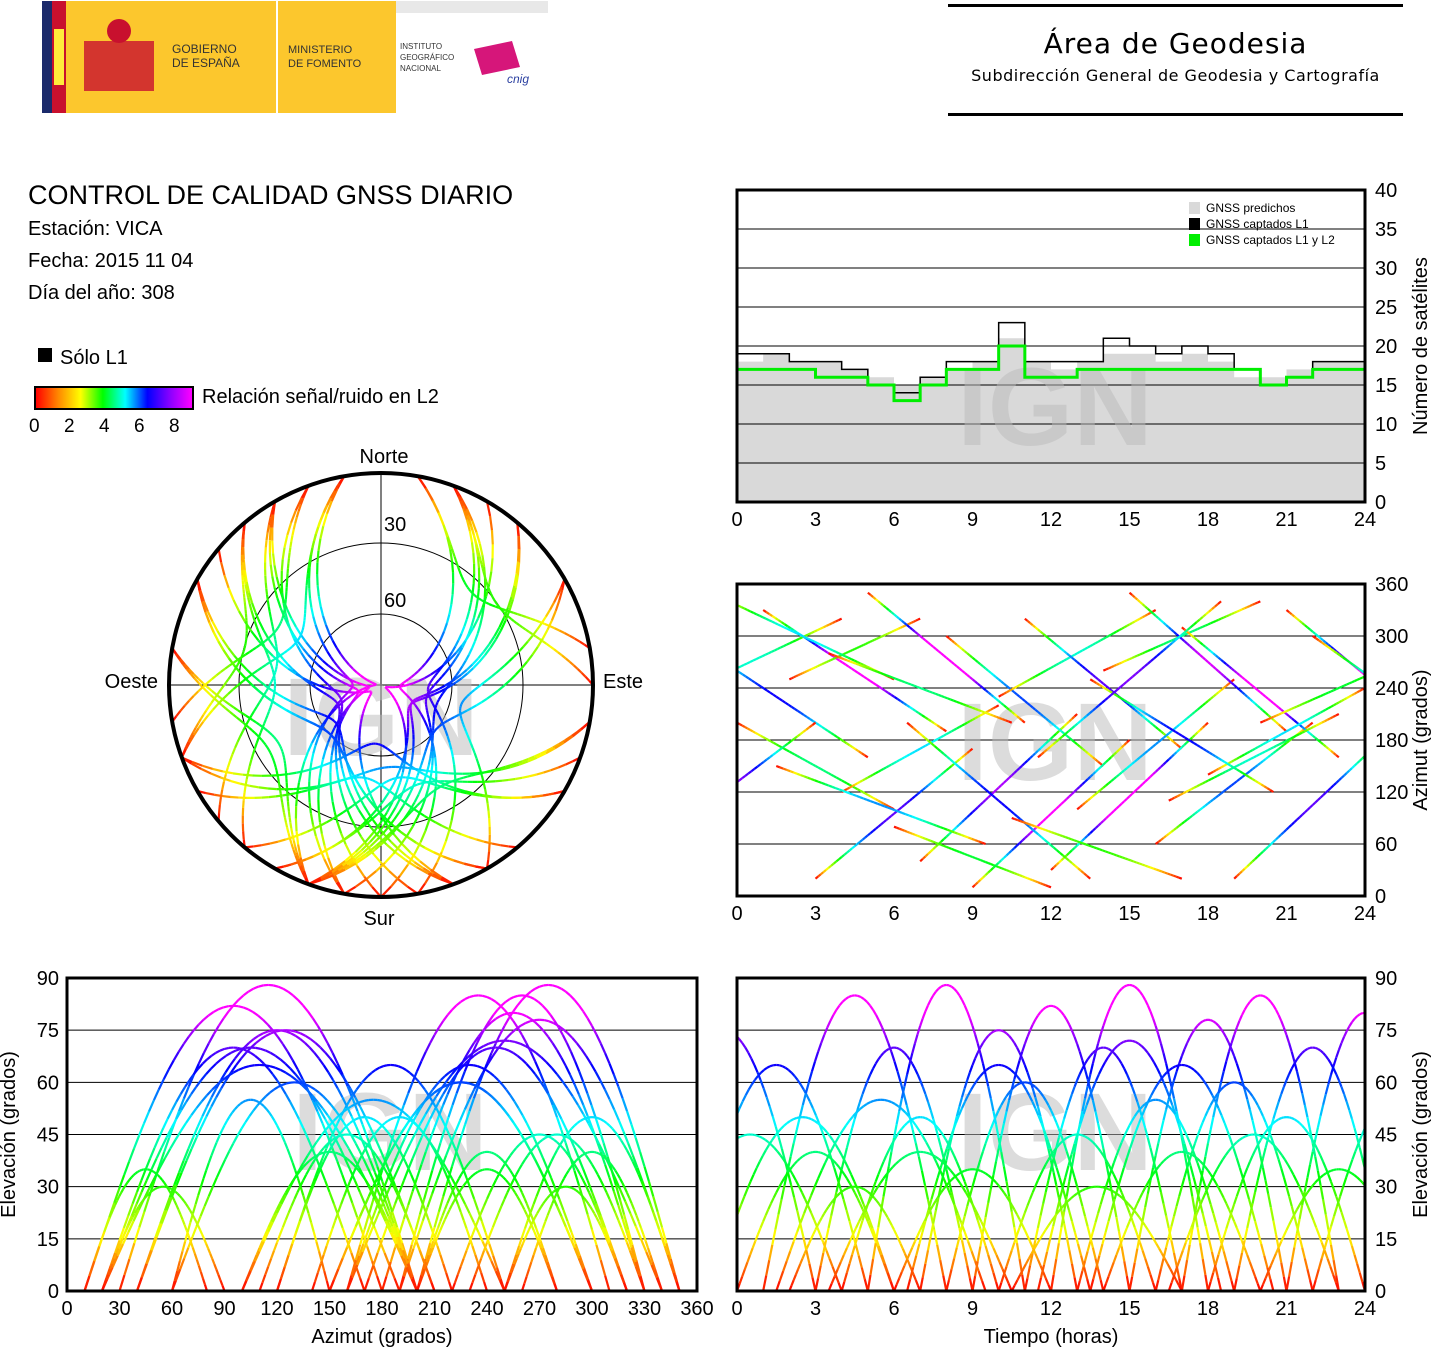 This screenshot has width=1445, height=1350. I want to click on y-tick-label: 180, so click(1391, 741).